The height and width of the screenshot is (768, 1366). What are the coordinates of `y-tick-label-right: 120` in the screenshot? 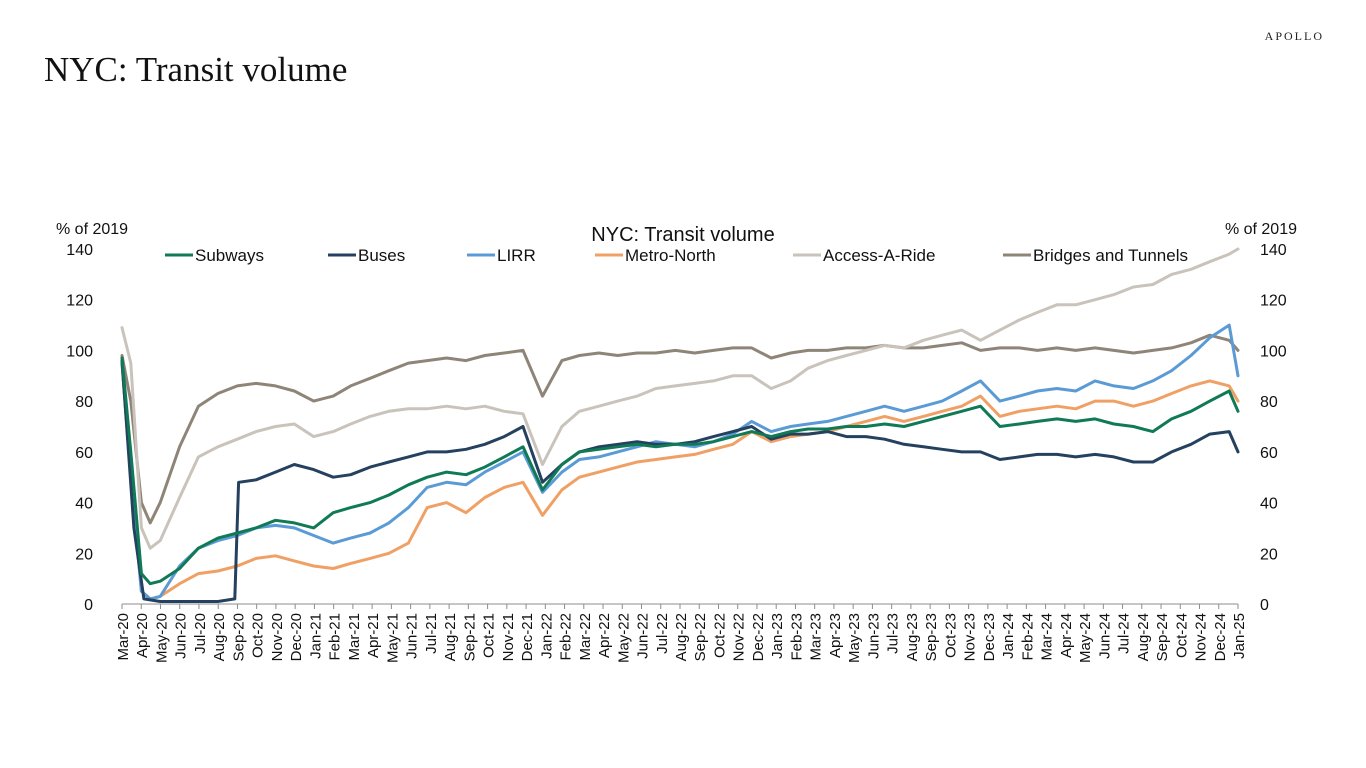 It's located at (1273, 301).